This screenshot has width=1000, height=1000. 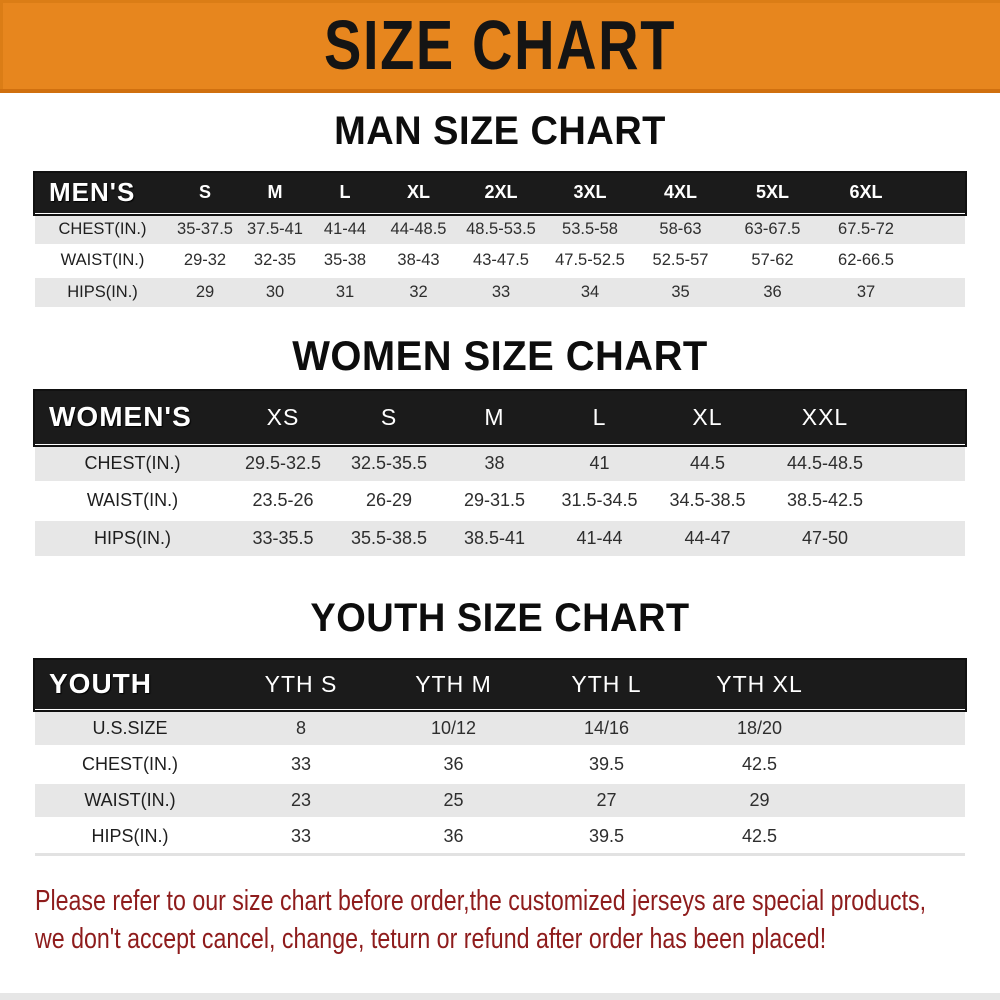 What do you see at coordinates (453, 683) in the screenshot?
I see `size-column-header: YTH M` at bounding box center [453, 683].